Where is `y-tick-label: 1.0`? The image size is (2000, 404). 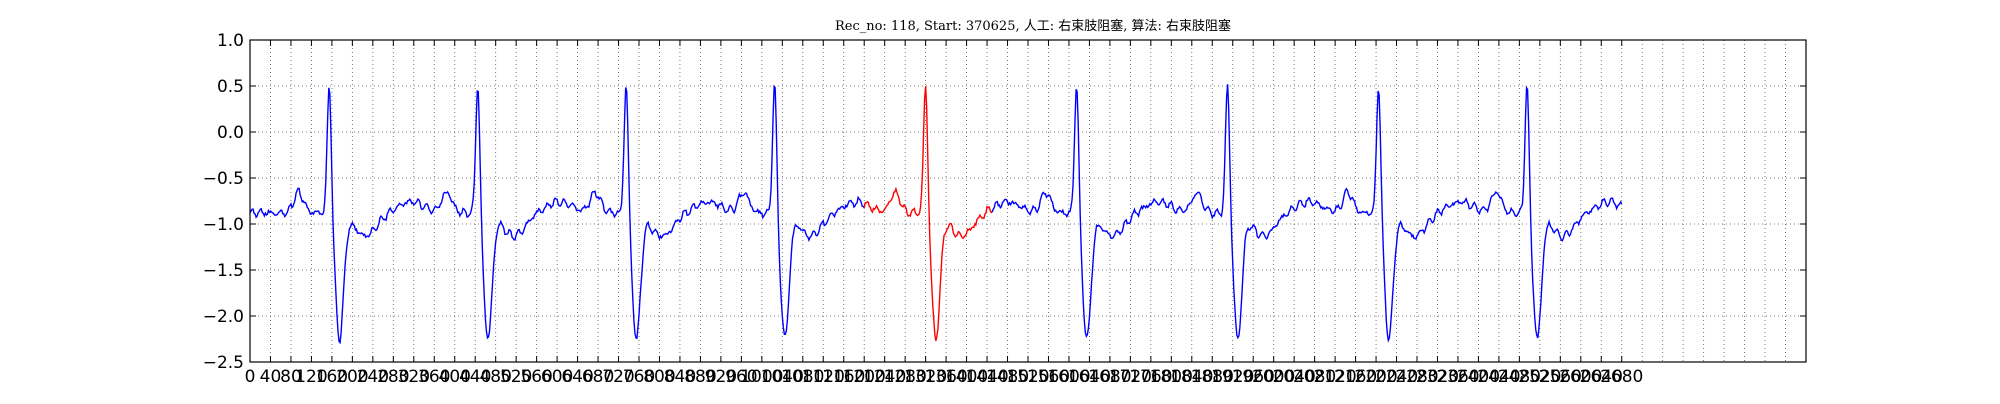 y-tick-label: 1.0 is located at coordinates (230, 41).